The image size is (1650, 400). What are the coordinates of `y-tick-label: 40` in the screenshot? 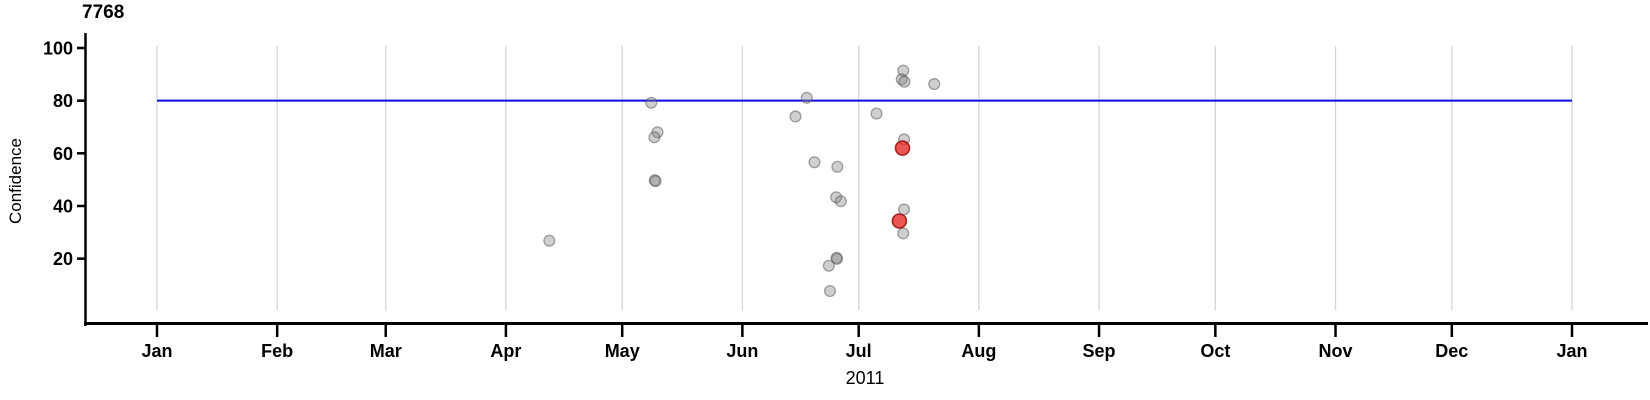 It's located at (63, 206).